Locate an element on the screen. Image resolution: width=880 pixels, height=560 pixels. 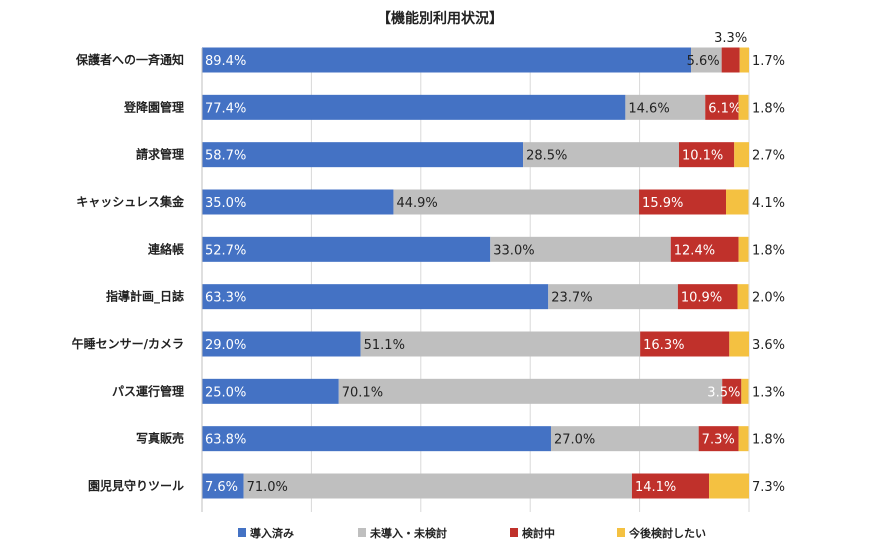
category-label: パス運行管理 is located at coordinates (148, 390).